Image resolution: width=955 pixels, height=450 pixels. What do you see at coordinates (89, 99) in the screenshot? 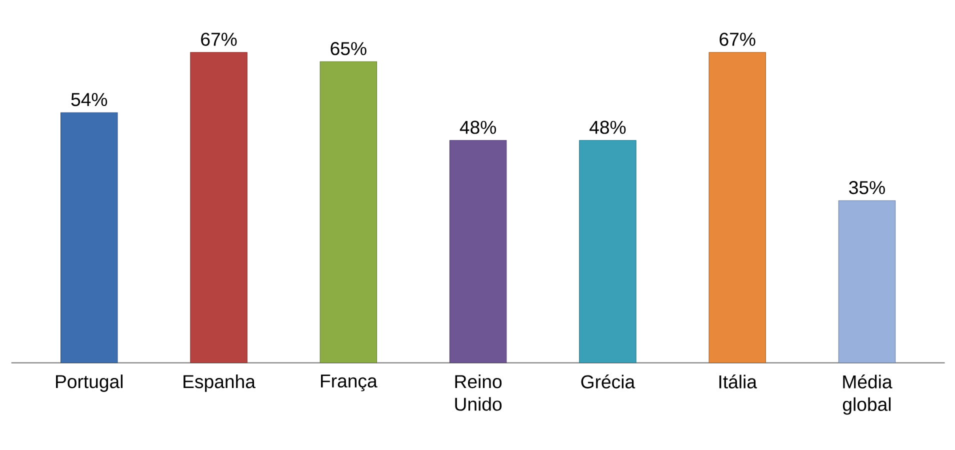
I see `data-label: 54%` at bounding box center [89, 99].